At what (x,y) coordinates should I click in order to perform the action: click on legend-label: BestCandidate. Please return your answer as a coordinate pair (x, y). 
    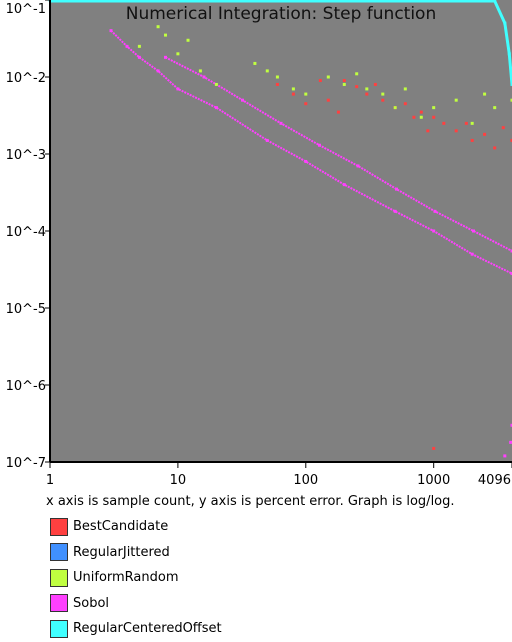
    Looking at the image, I should click on (120, 526).